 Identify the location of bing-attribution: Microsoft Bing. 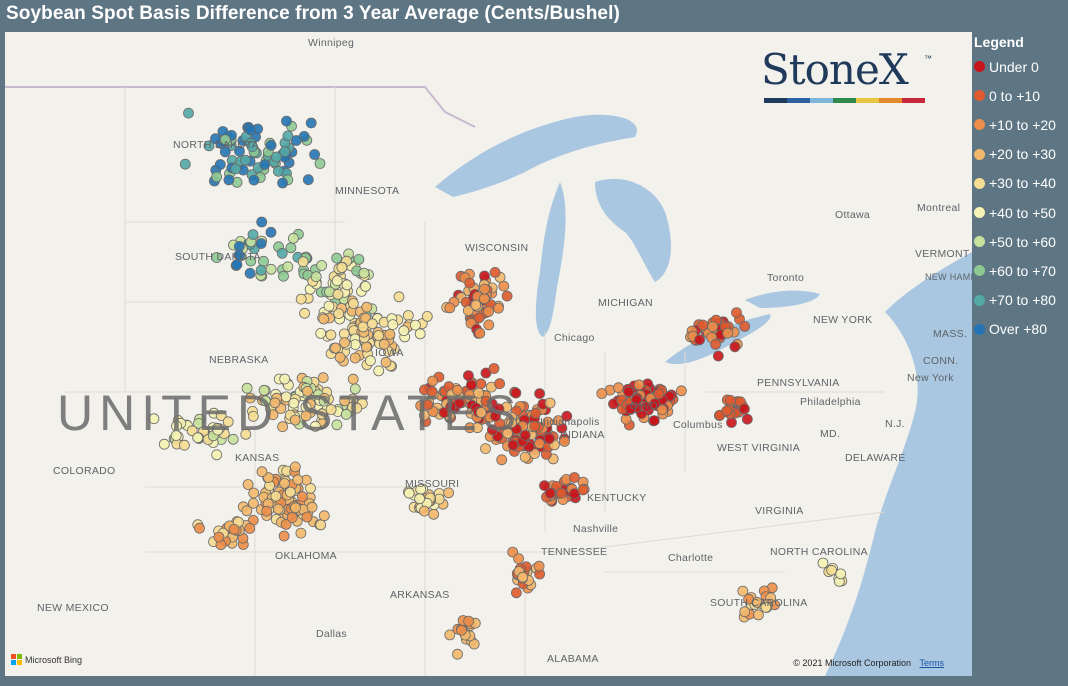
(46, 659).